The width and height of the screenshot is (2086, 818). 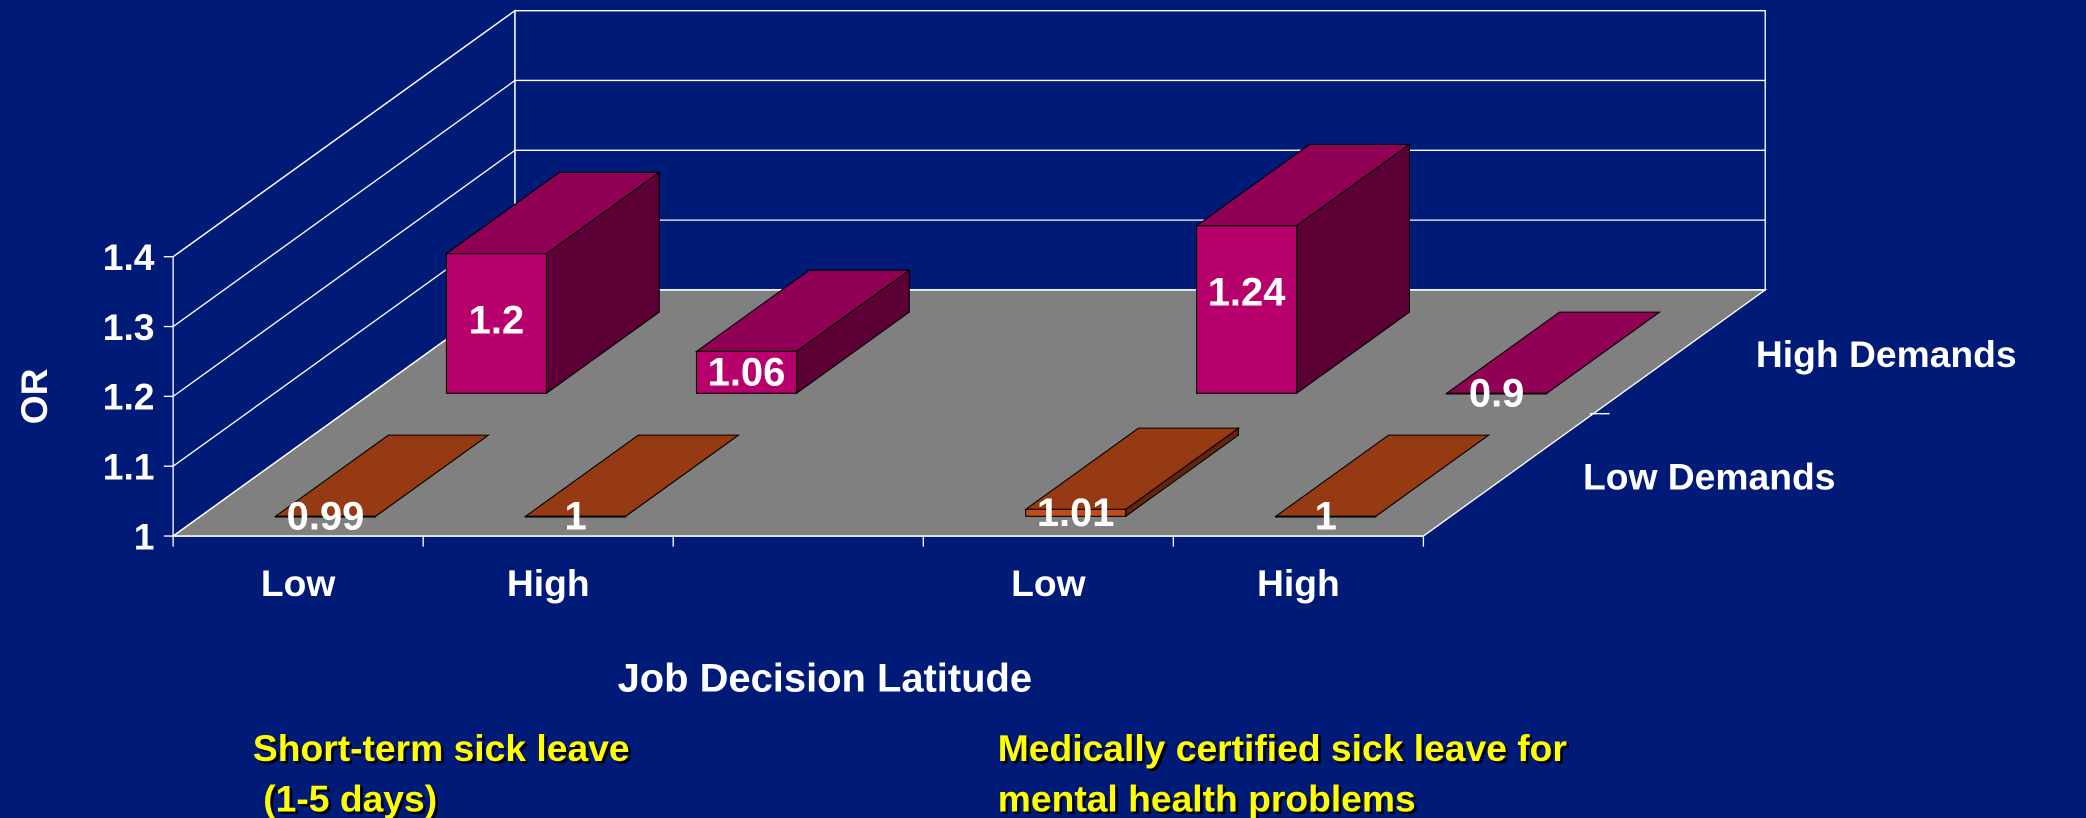 What do you see at coordinates (348, 799) in the screenshot?
I see `group-label-shadow: (1-5 days)` at bounding box center [348, 799].